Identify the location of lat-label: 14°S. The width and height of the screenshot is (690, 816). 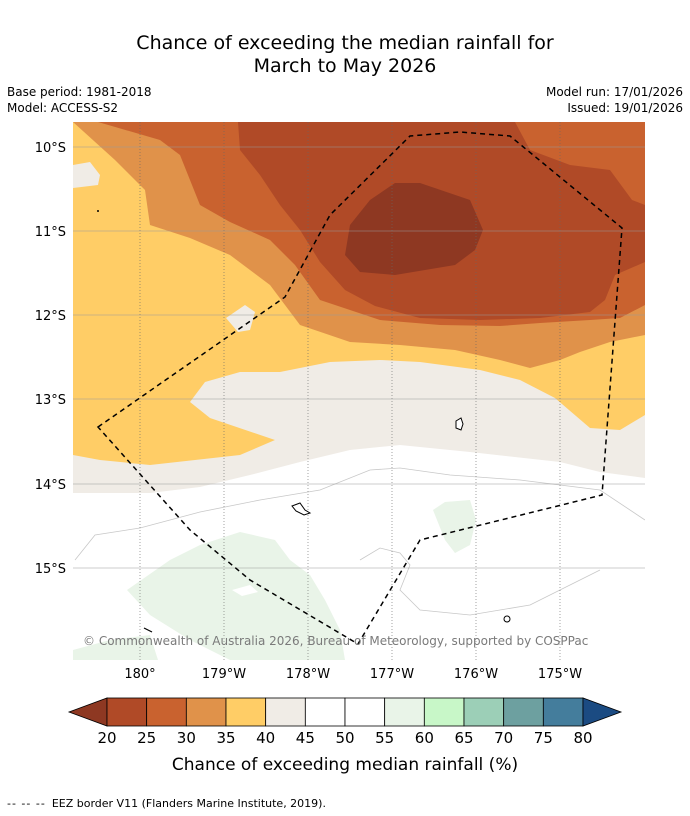
(50, 485).